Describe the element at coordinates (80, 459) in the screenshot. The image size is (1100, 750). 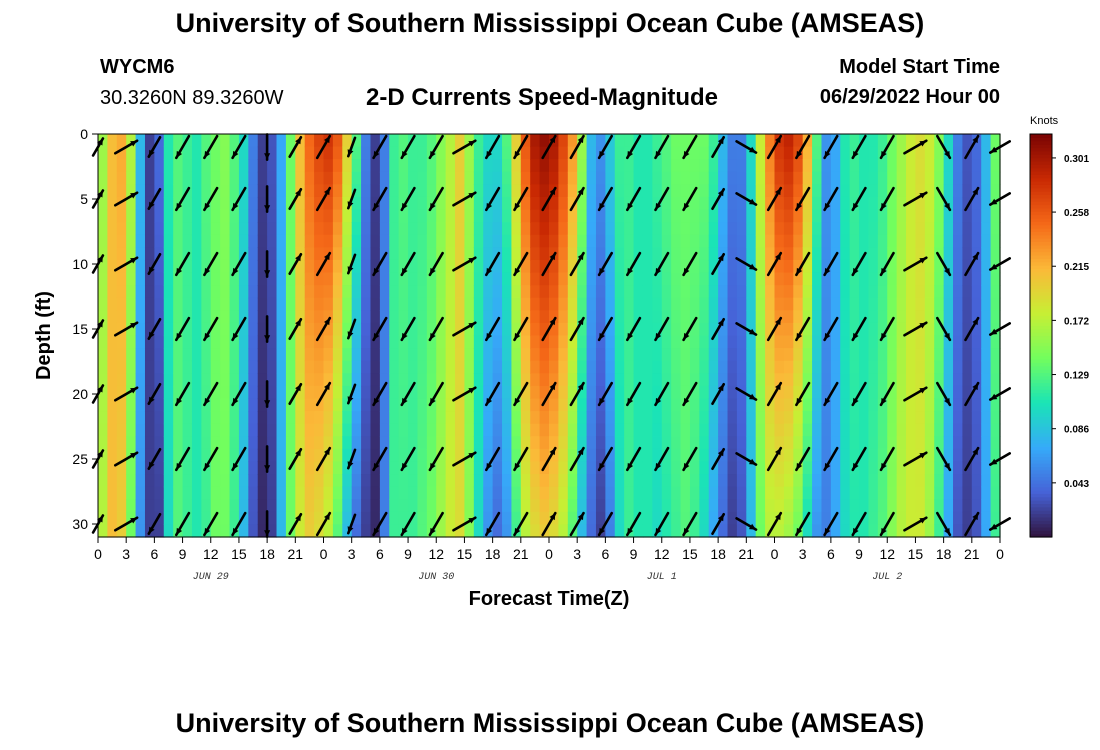
I see `y-tick-label: 25` at that location.